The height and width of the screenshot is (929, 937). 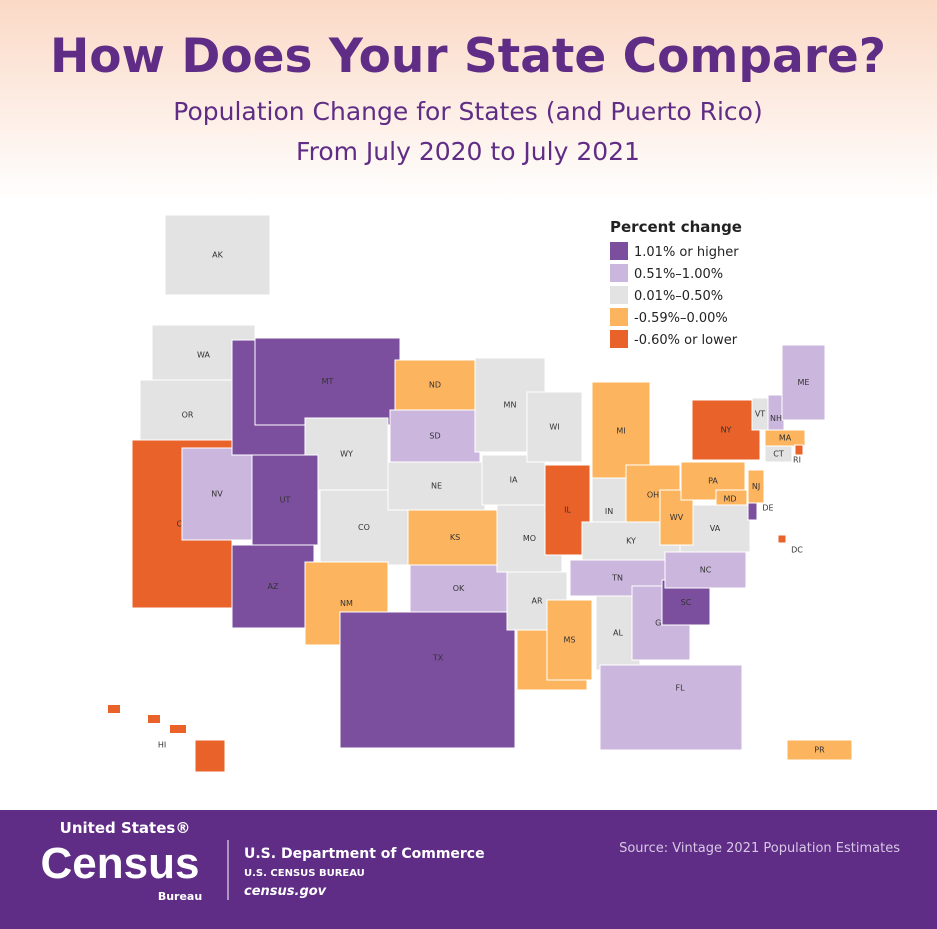 I want to click on state-label: IA, so click(x=514, y=480).